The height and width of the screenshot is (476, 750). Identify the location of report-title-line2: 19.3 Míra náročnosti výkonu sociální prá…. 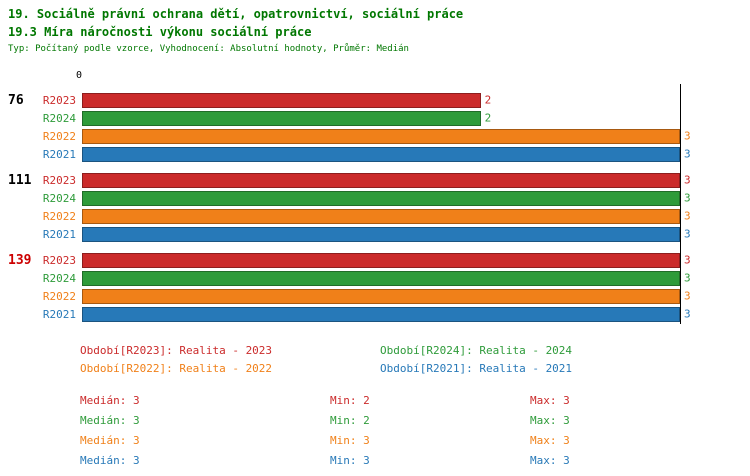
(160, 32).